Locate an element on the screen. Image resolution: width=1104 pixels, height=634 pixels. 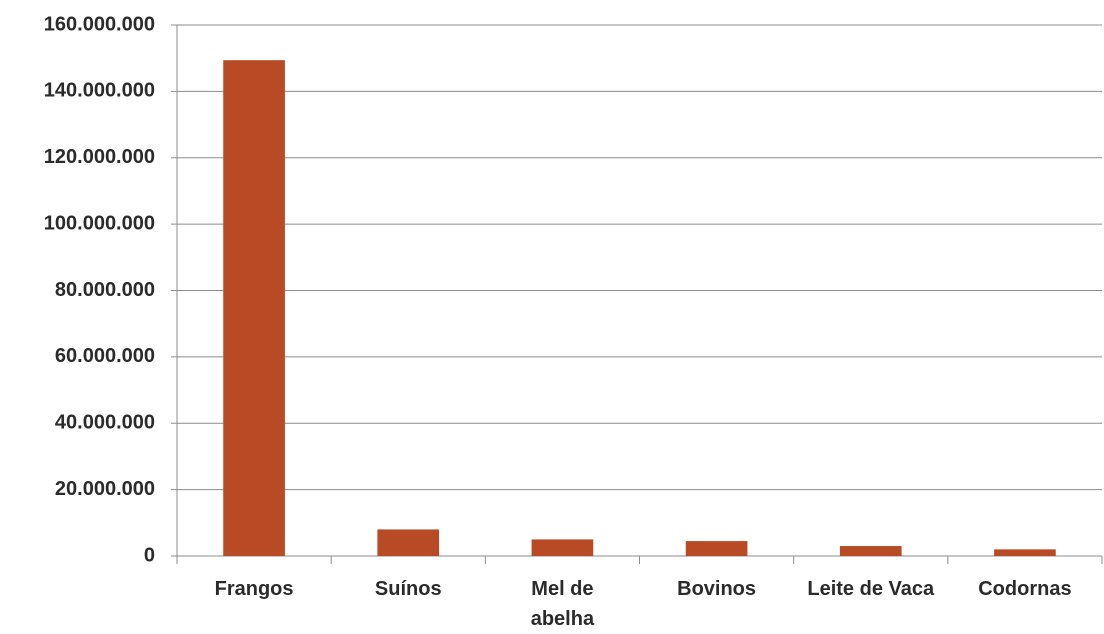
x-tick-label: Bovinos is located at coordinates (717, 589).